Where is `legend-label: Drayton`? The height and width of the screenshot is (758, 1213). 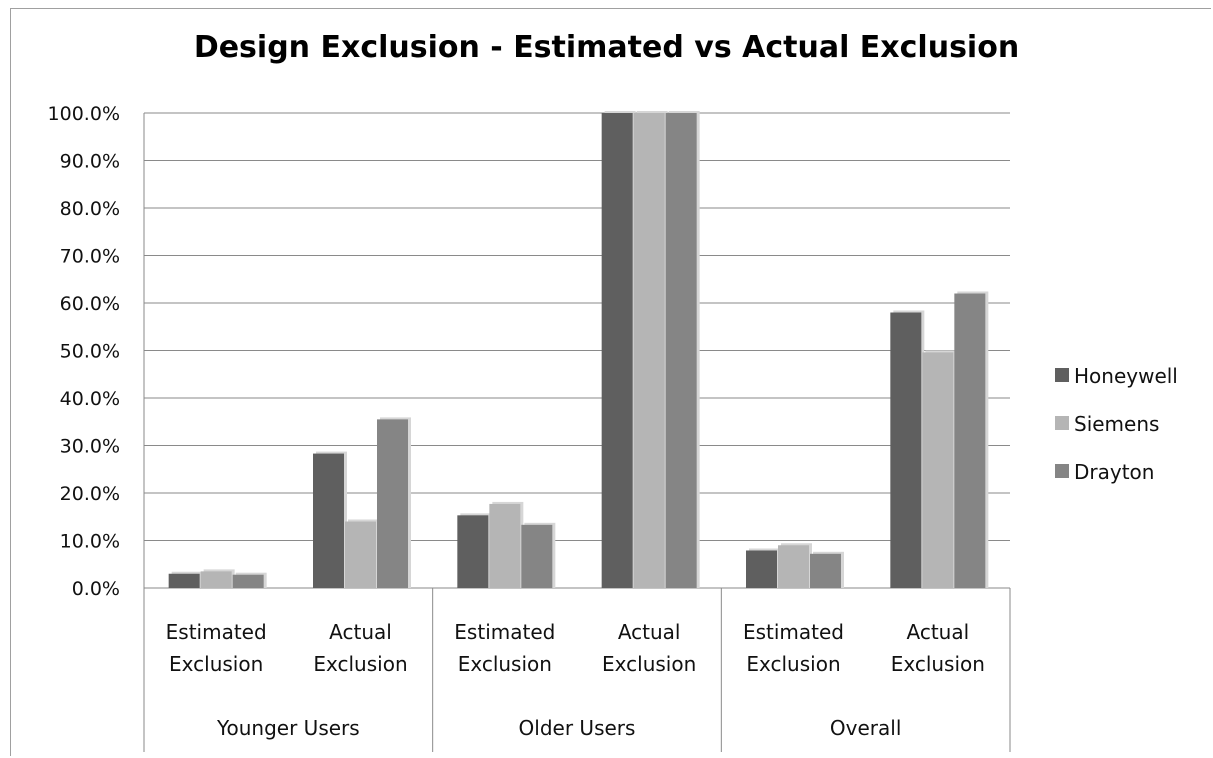 legend-label: Drayton is located at coordinates (1114, 472).